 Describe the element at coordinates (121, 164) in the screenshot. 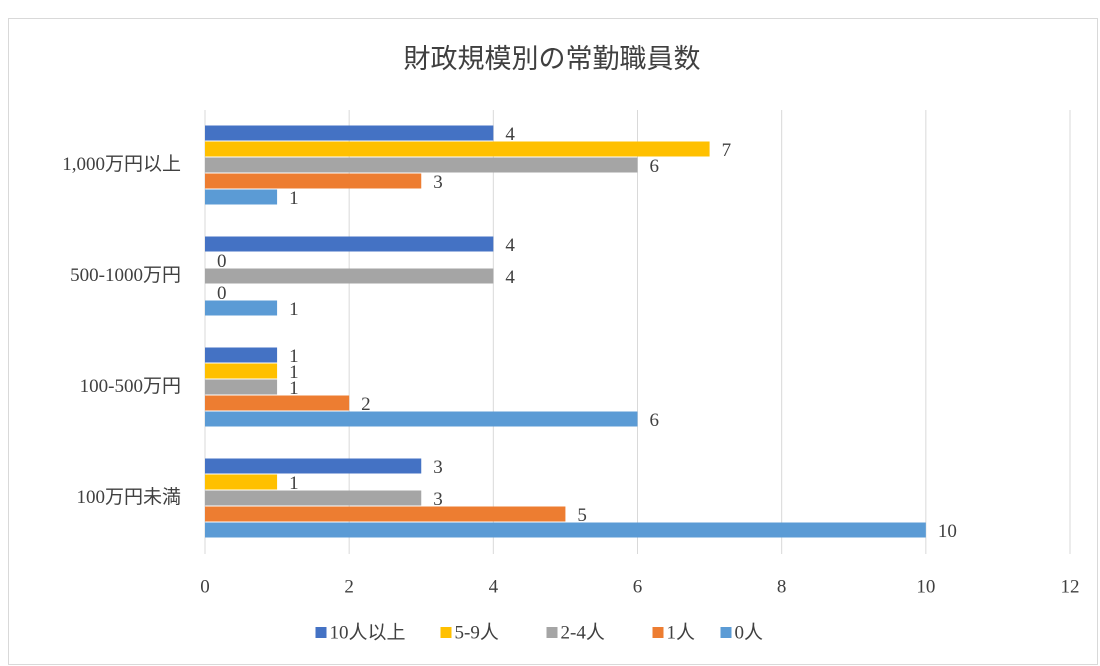

I see `y-tick-label: 1,000万円以上` at that location.